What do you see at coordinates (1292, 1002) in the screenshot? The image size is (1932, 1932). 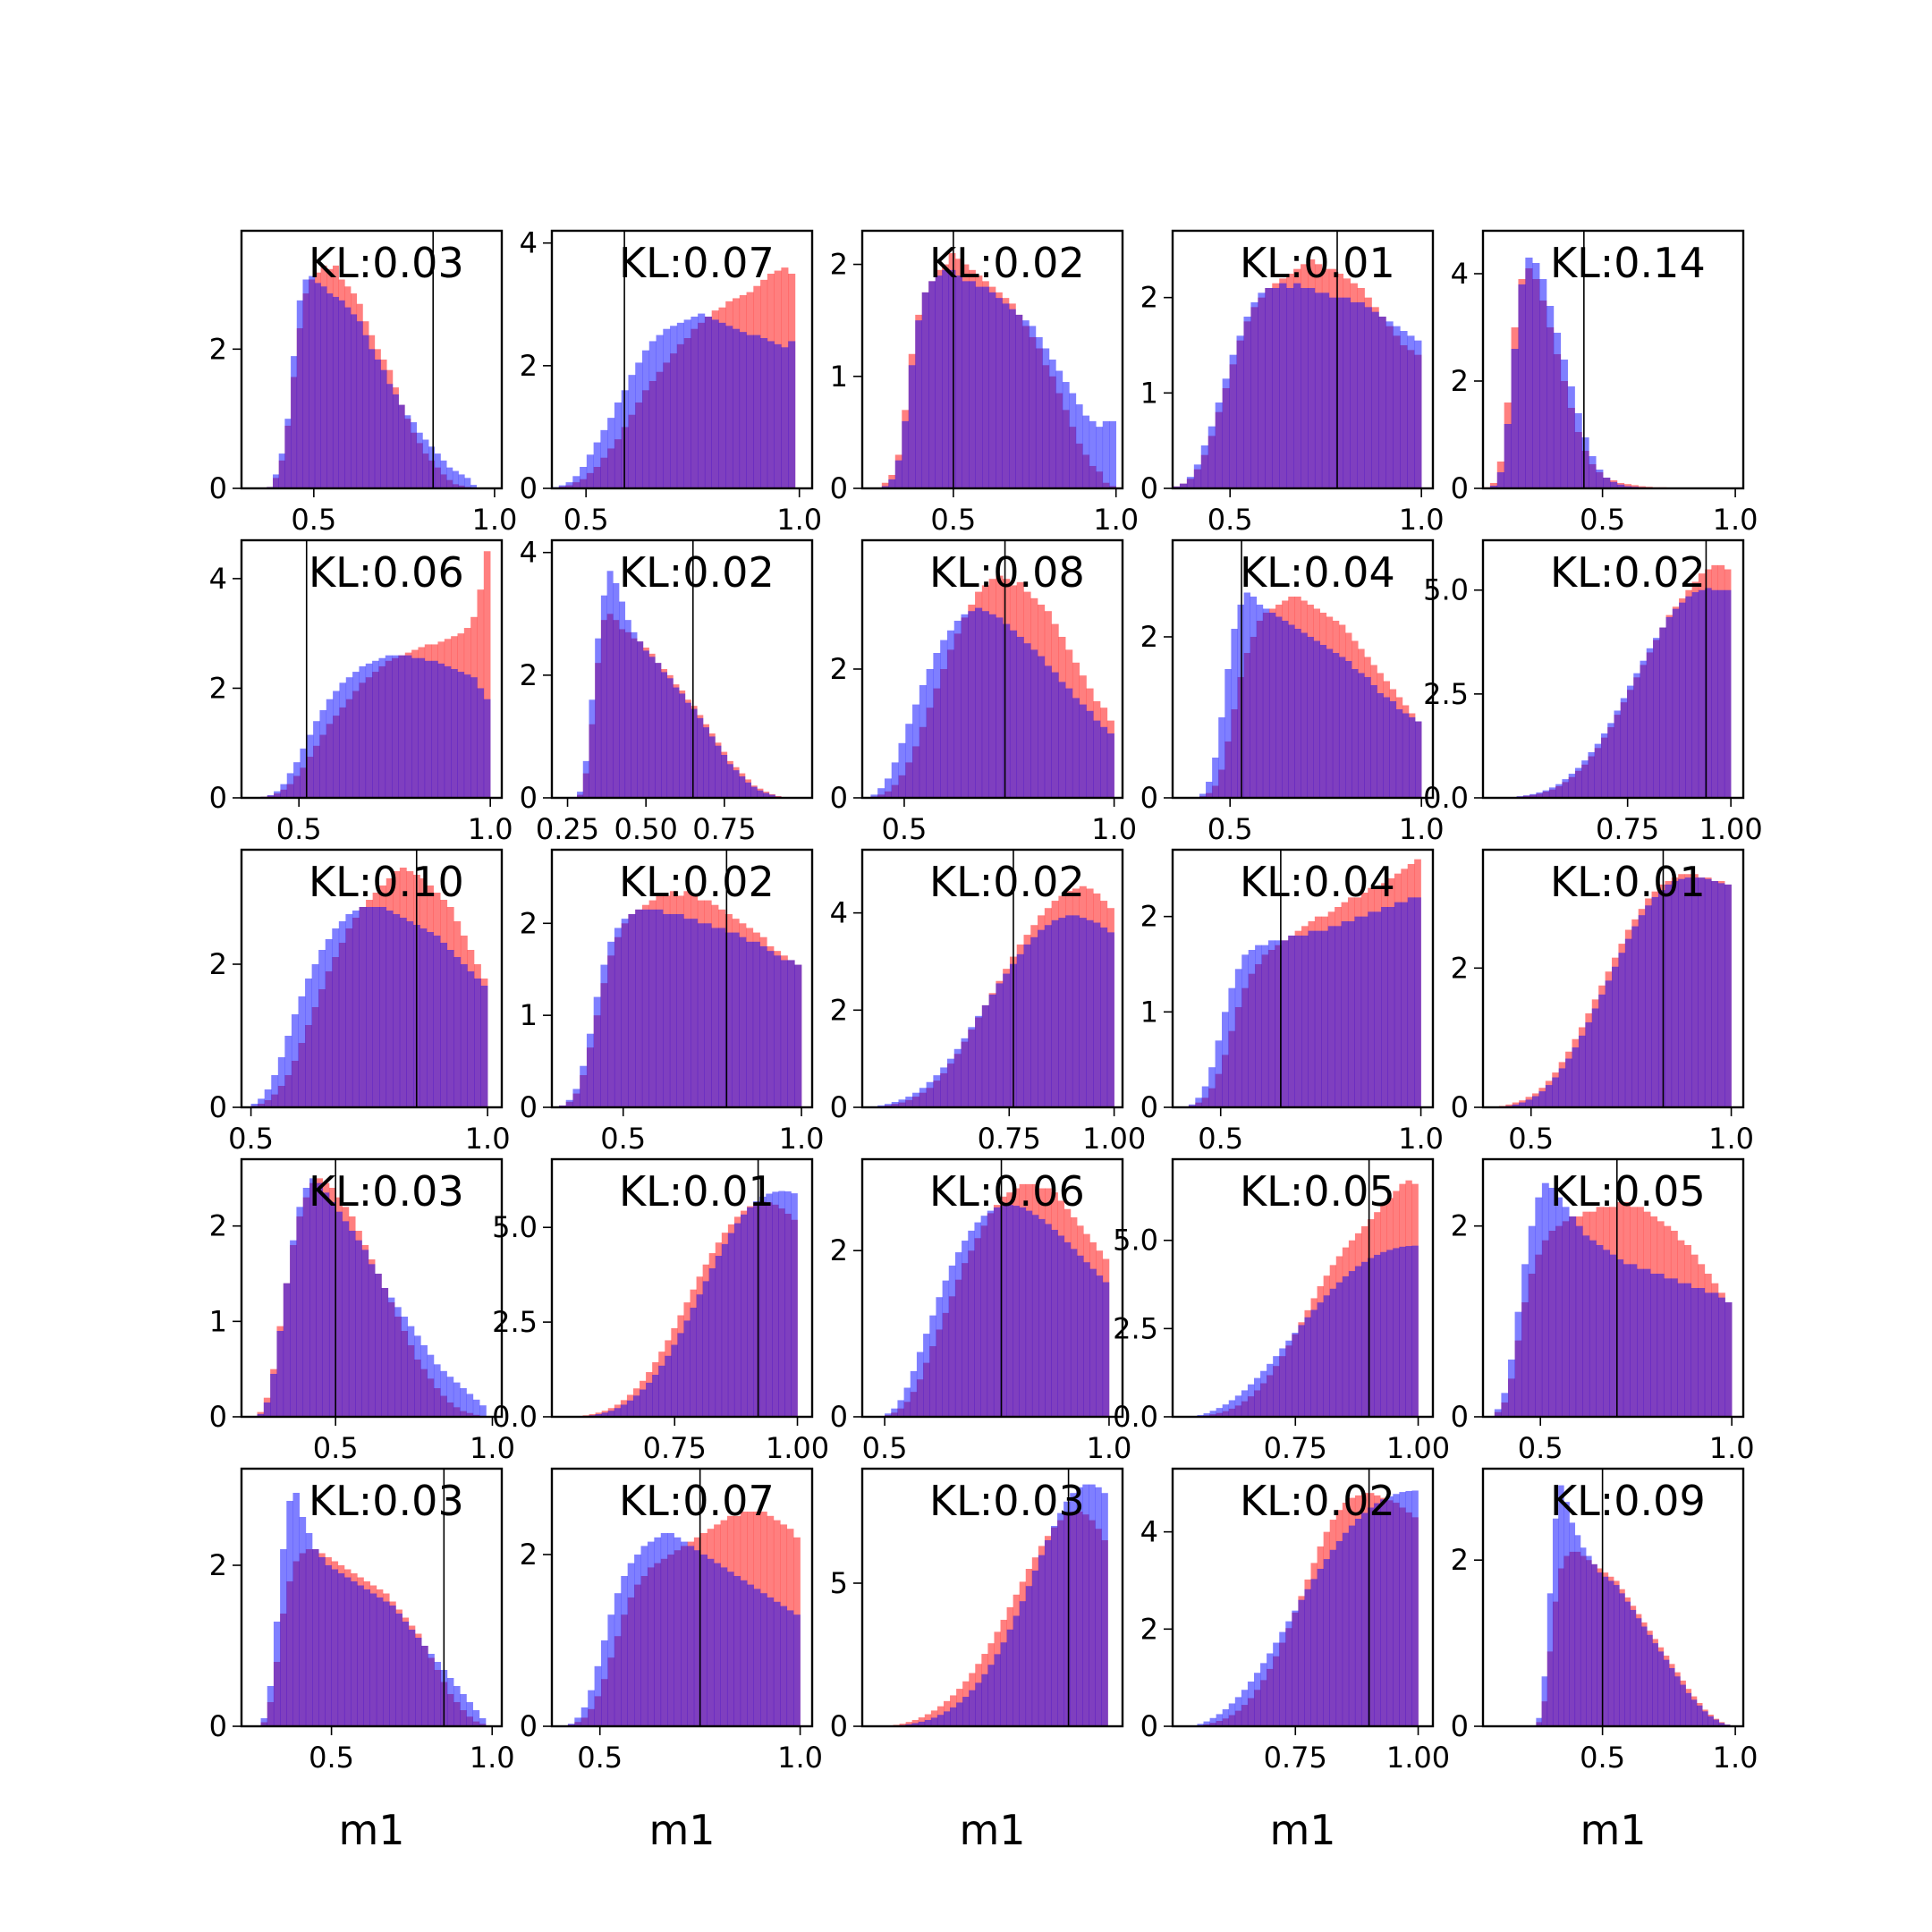 I see `histogram-panel: 0.5 1.0 0 1 2 KL:0.04` at bounding box center [1292, 1002].